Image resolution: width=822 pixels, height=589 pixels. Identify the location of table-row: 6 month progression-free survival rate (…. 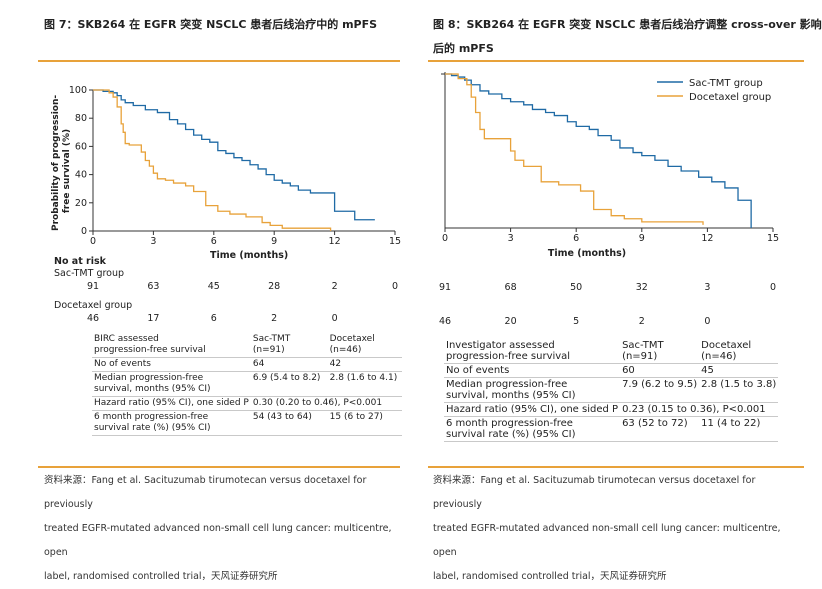
(247, 423).